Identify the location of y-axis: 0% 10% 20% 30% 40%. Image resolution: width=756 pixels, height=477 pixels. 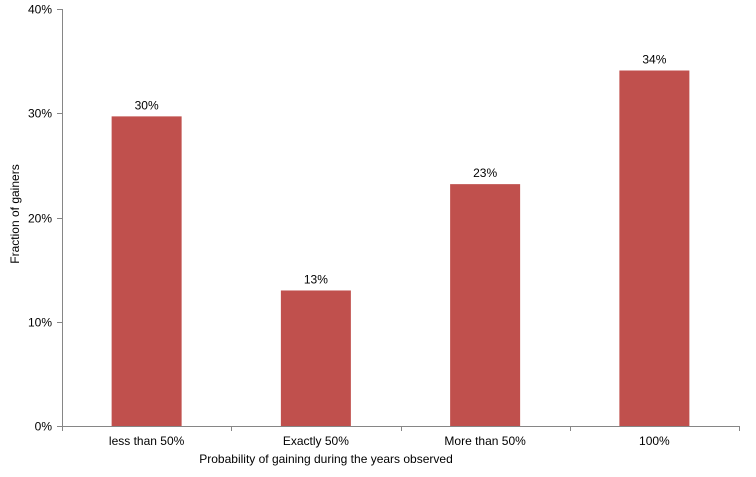
(45, 218).